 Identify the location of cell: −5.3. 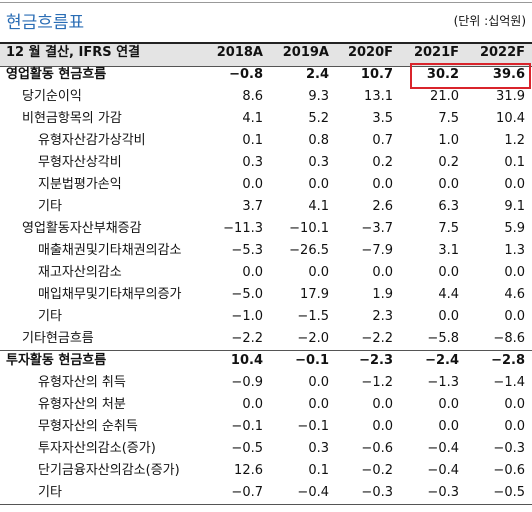
(247, 250).